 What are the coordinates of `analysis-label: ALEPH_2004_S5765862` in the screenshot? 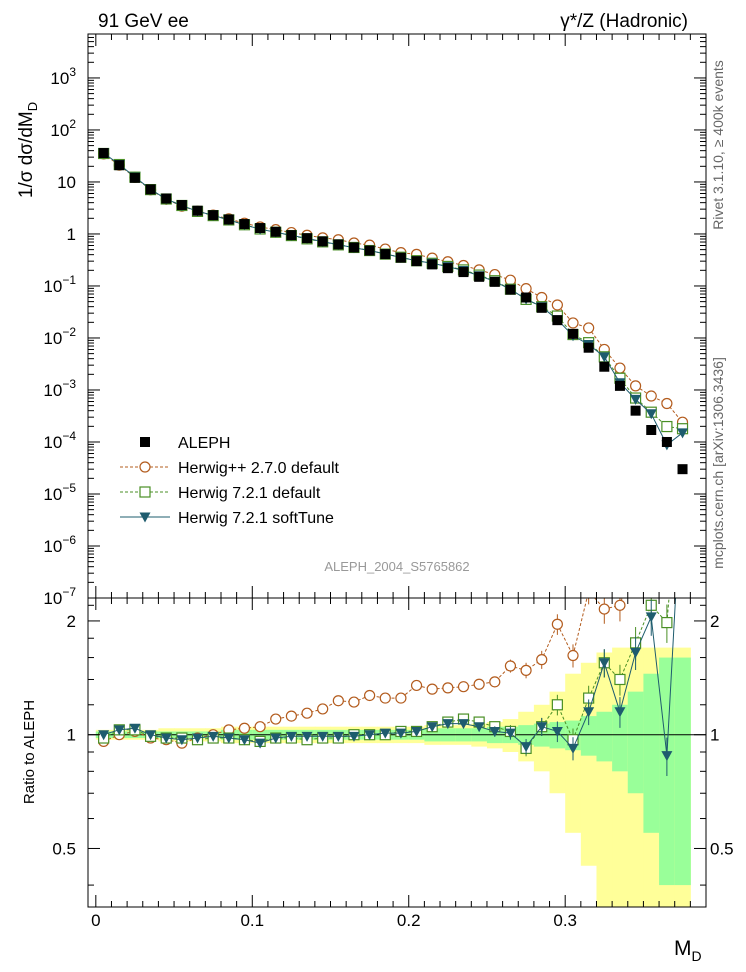 It's located at (396, 566).